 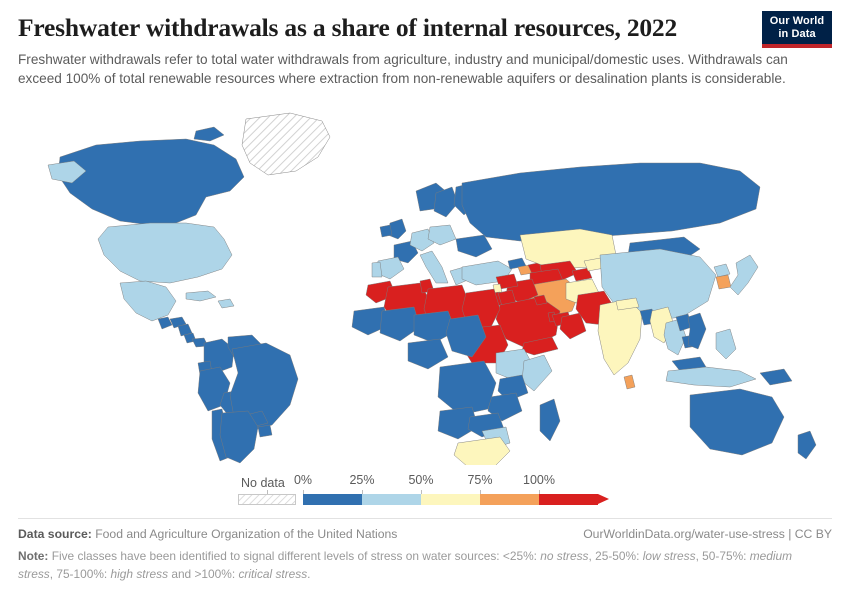 I want to click on note-text-4: , 75-100%:, so click(x=80, y=573).